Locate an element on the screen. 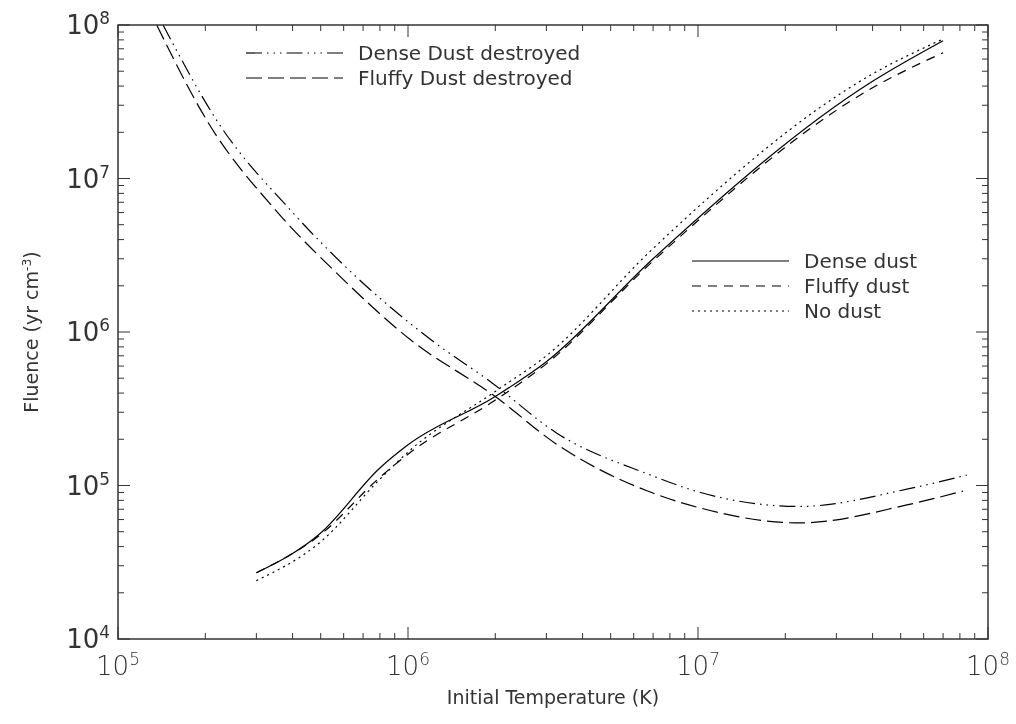 The width and height of the screenshot is (1016, 724). legend-label: Dense Dust destroyed is located at coordinates (469, 53).